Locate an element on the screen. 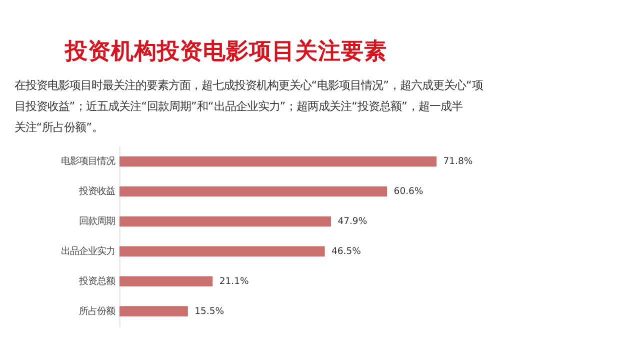 The width and height of the screenshot is (641, 363). data-label: 46.5% is located at coordinates (347, 251).